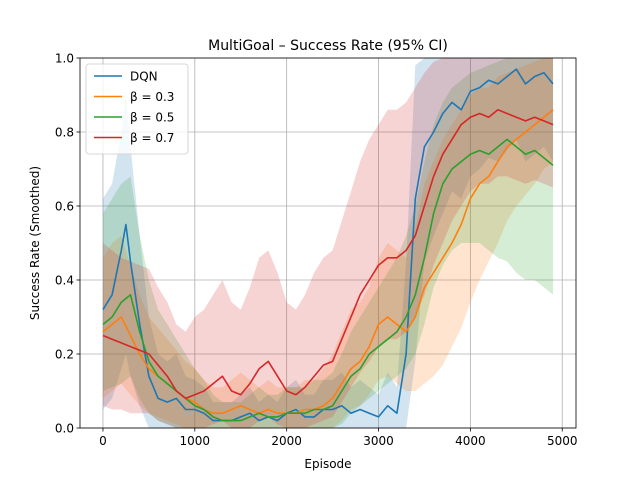  Describe the element at coordinates (152, 118) in the screenshot. I see `legend-label-2: β = 0.5` at that location.